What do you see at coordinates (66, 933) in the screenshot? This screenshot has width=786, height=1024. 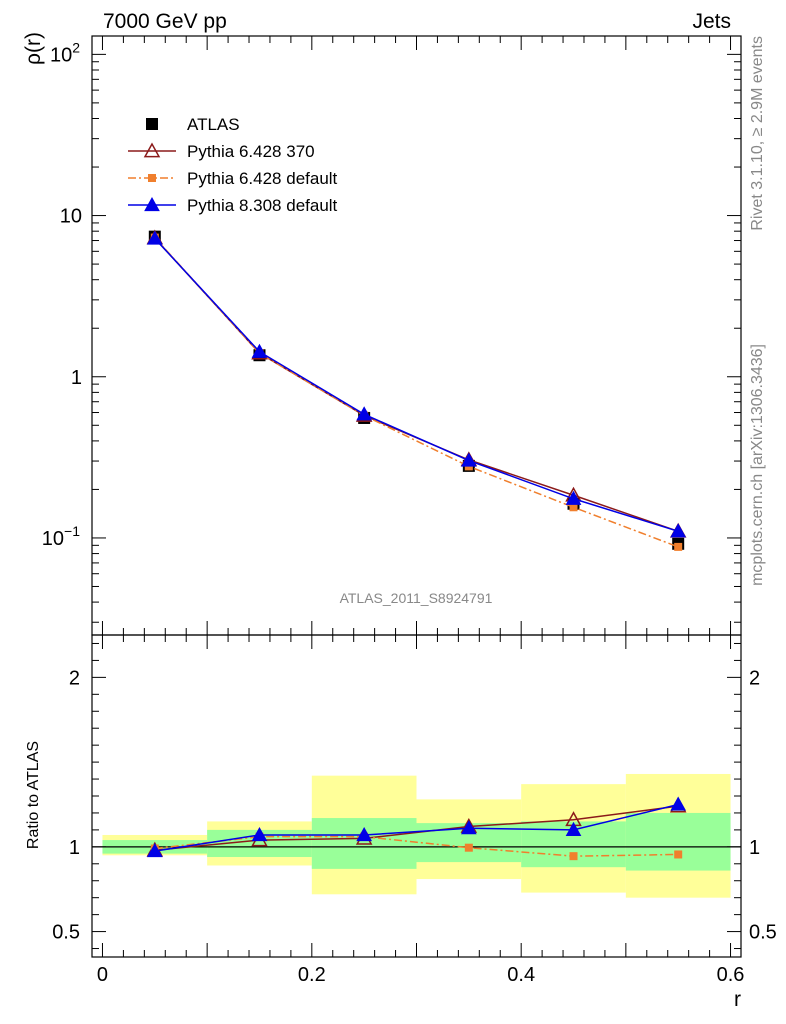 I see `ratio-ytick-label-left-0: 0.5` at bounding box center [66, 933].